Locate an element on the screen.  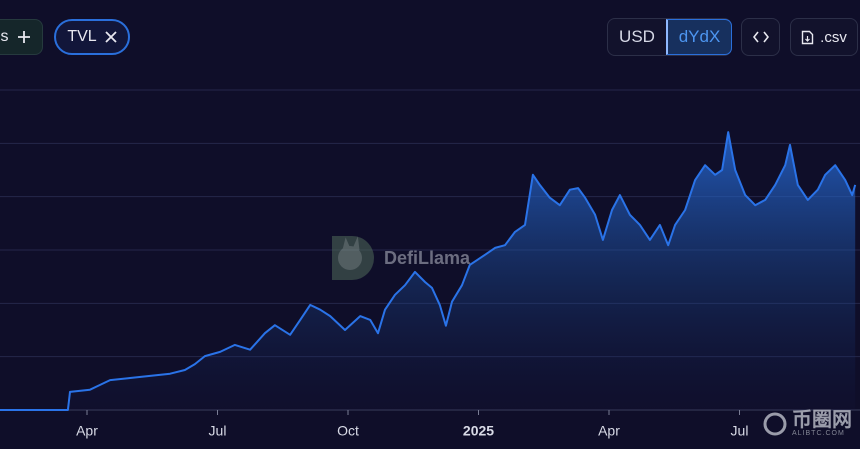
close-icon is located at coordinates (111, 37).